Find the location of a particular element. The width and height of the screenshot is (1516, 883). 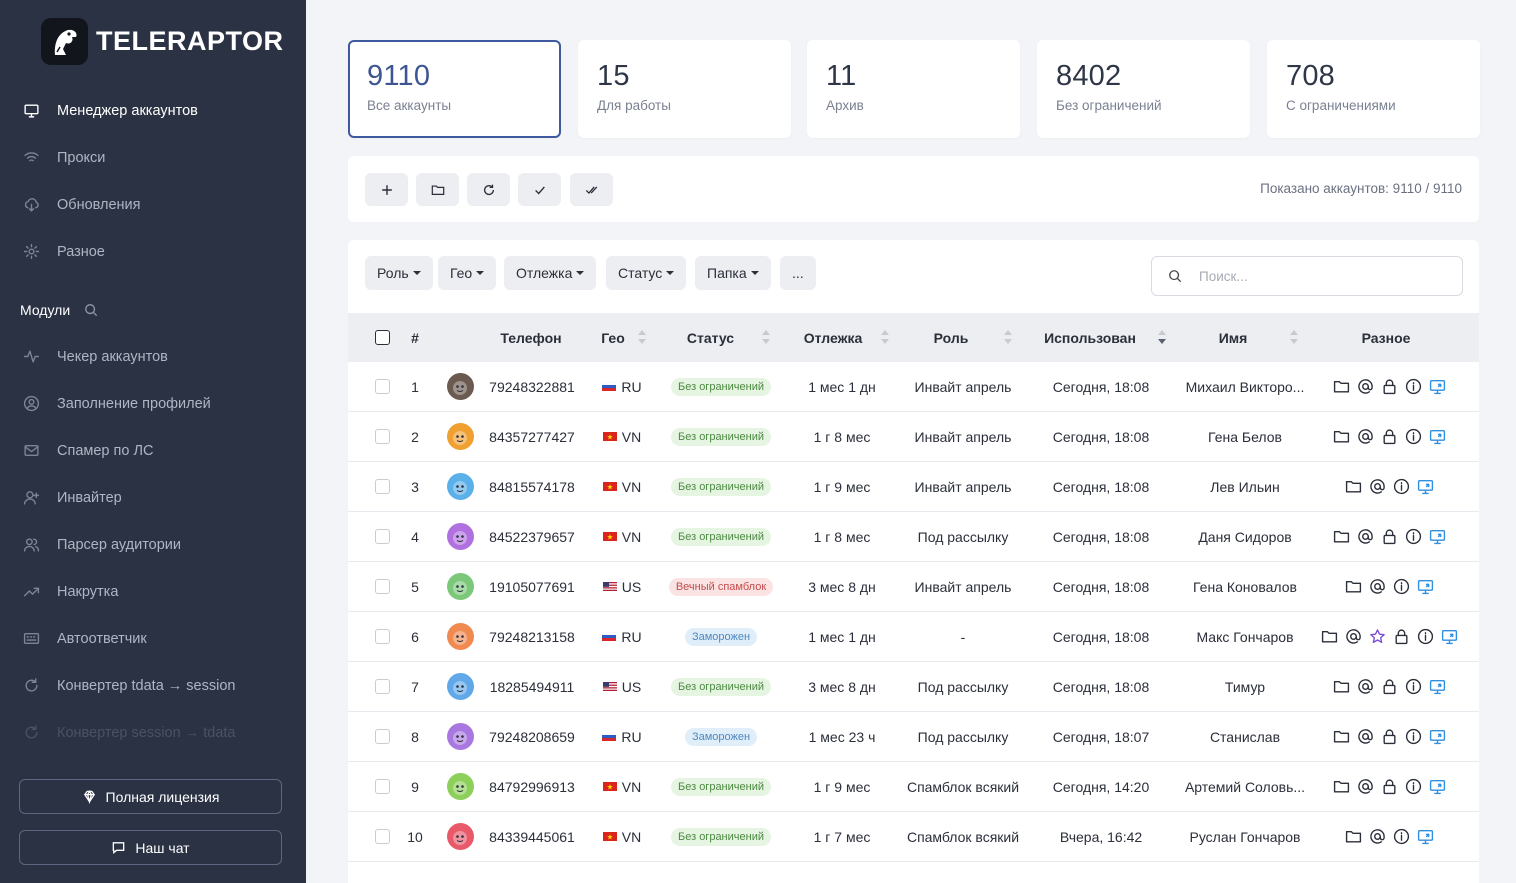

search-icon is located at coordinates (87, 310).